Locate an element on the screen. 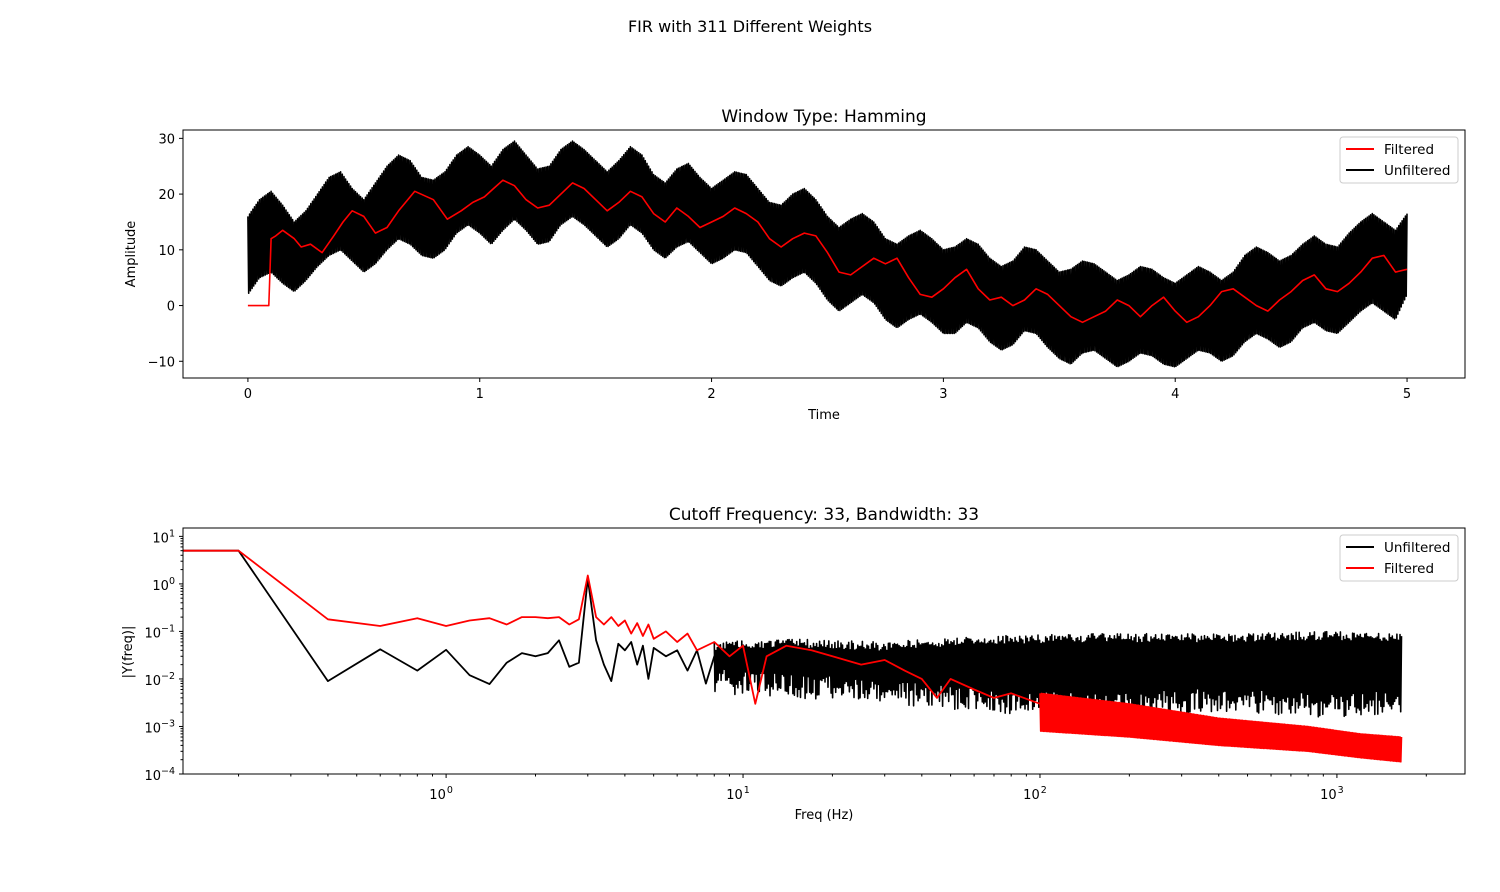 Image resolution: width=1500 pixels, height=892 pixels. freq-y-tick-label: 10⁰ is located at coordinates (163, 585).